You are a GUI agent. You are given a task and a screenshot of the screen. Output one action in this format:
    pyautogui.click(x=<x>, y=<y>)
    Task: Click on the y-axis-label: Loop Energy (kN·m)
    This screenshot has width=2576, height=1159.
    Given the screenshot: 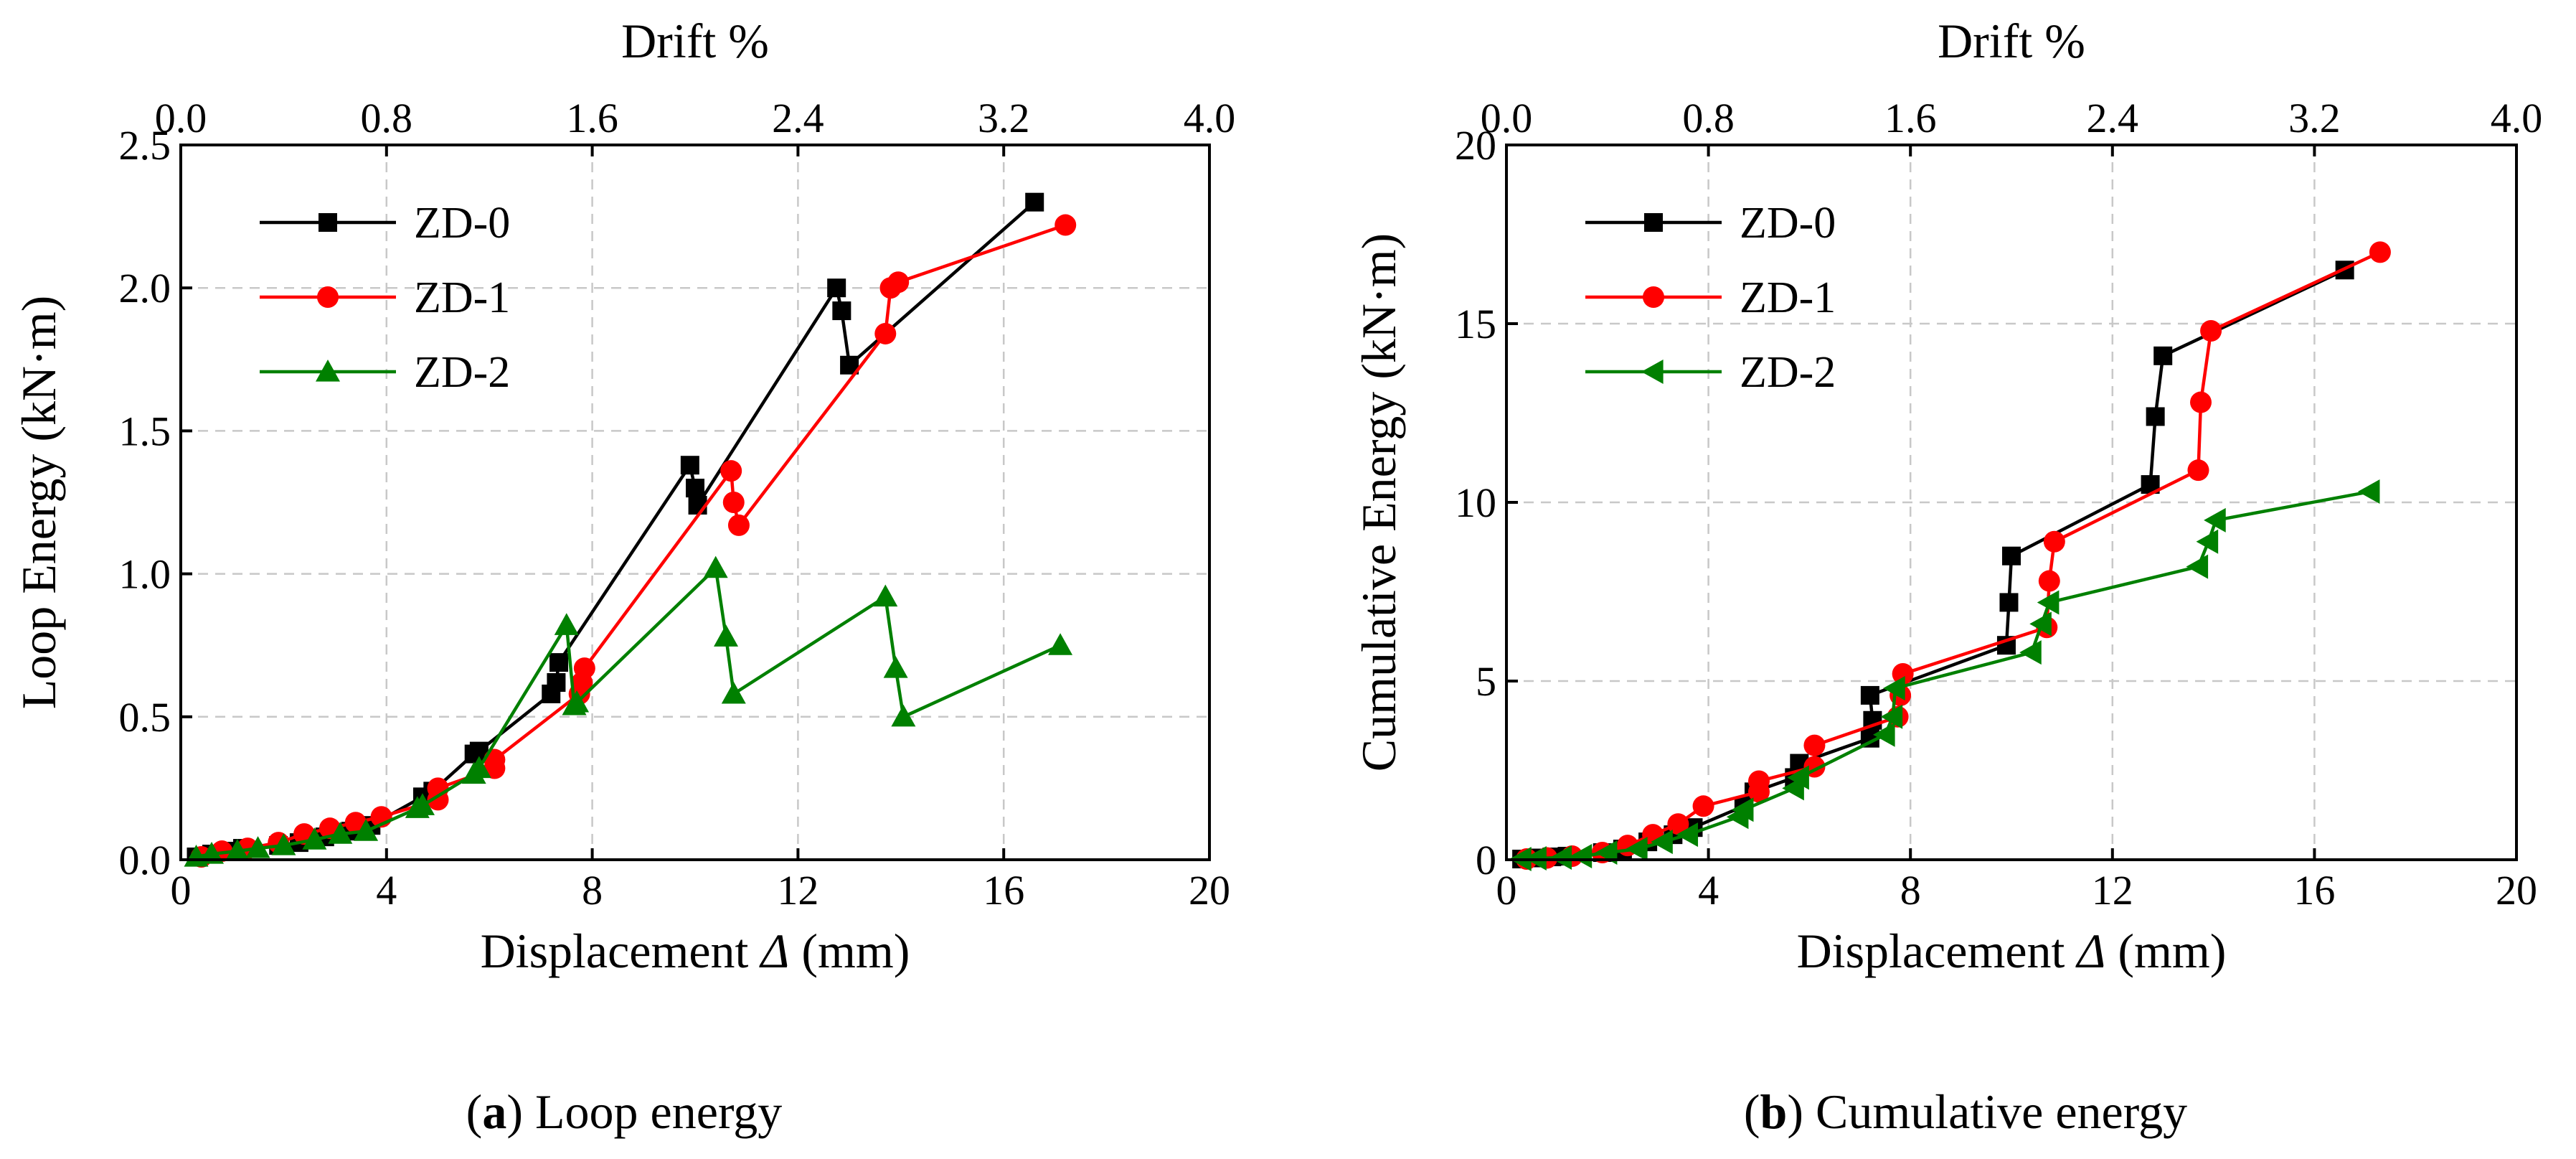 What is the action you would take?
    pyautogui.click(x=38, y=503)
    